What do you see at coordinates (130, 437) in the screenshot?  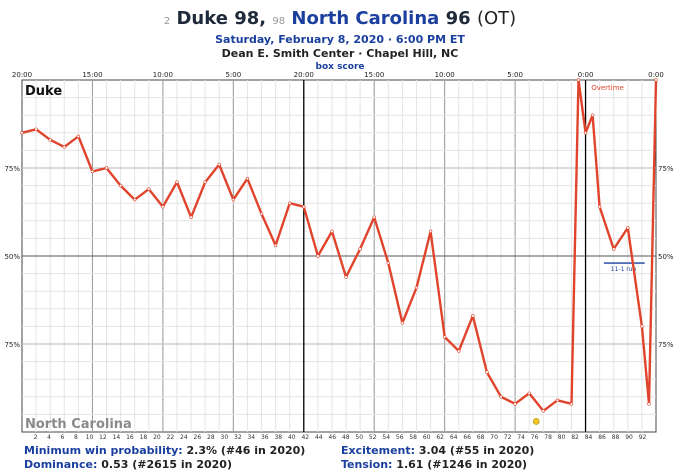 I see `bottom-tick-label: 16` at bounding box center [130, 437].